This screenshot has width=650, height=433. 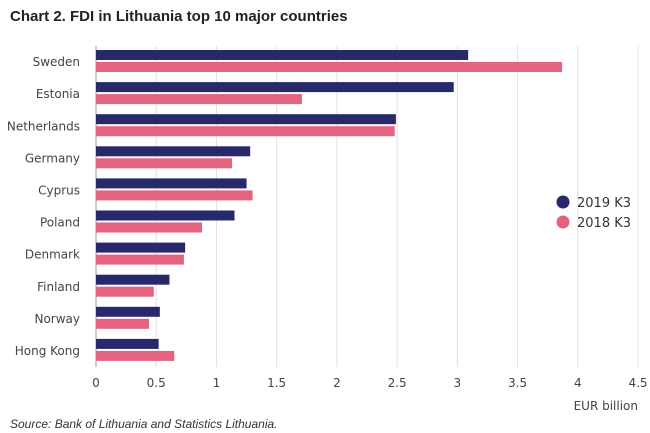 What do you see at coordinates (59, 190) in the screenshot?
I see `category-label: Cyprus` at bounding box center [59, 190].